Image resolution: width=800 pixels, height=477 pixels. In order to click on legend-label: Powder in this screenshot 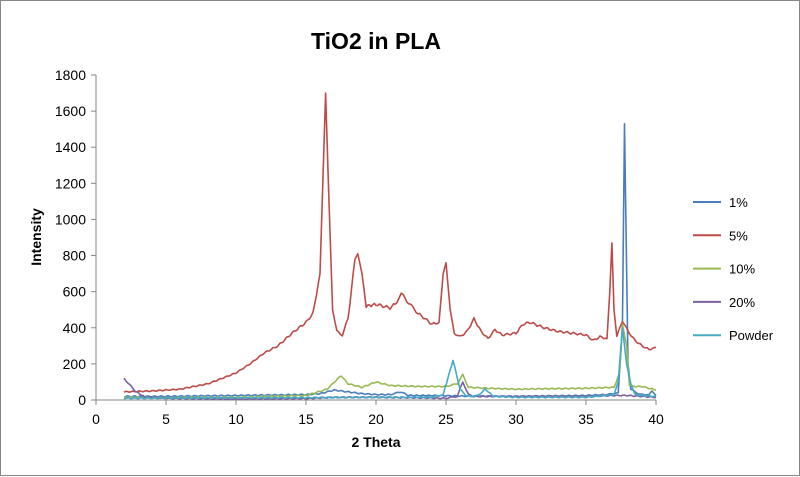, I will do `click(751, 335)`.